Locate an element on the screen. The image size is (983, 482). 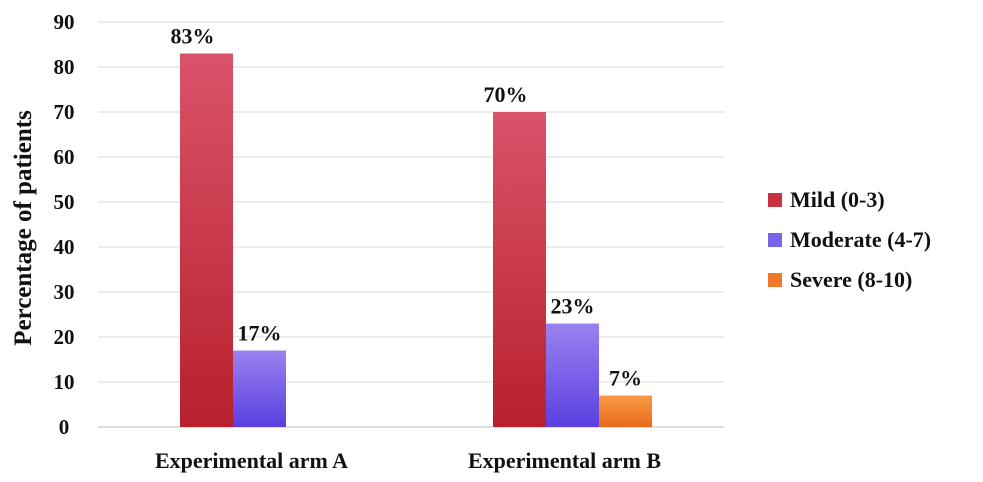
x-category-label: Experimental arm A is located at coordinates (251, 460).